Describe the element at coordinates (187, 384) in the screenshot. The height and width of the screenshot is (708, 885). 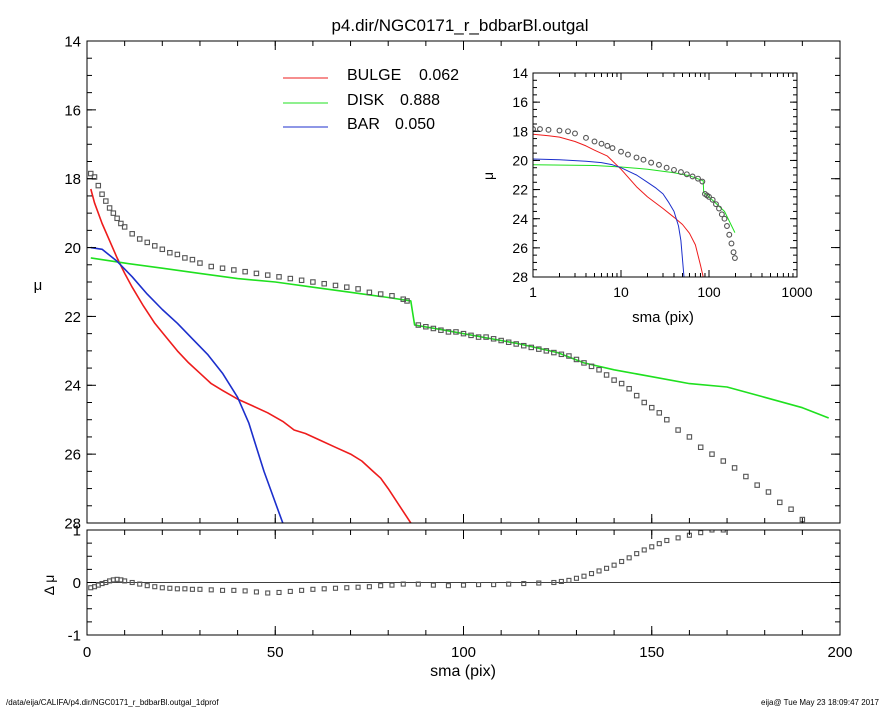
I see `series-bar-line` at that location.